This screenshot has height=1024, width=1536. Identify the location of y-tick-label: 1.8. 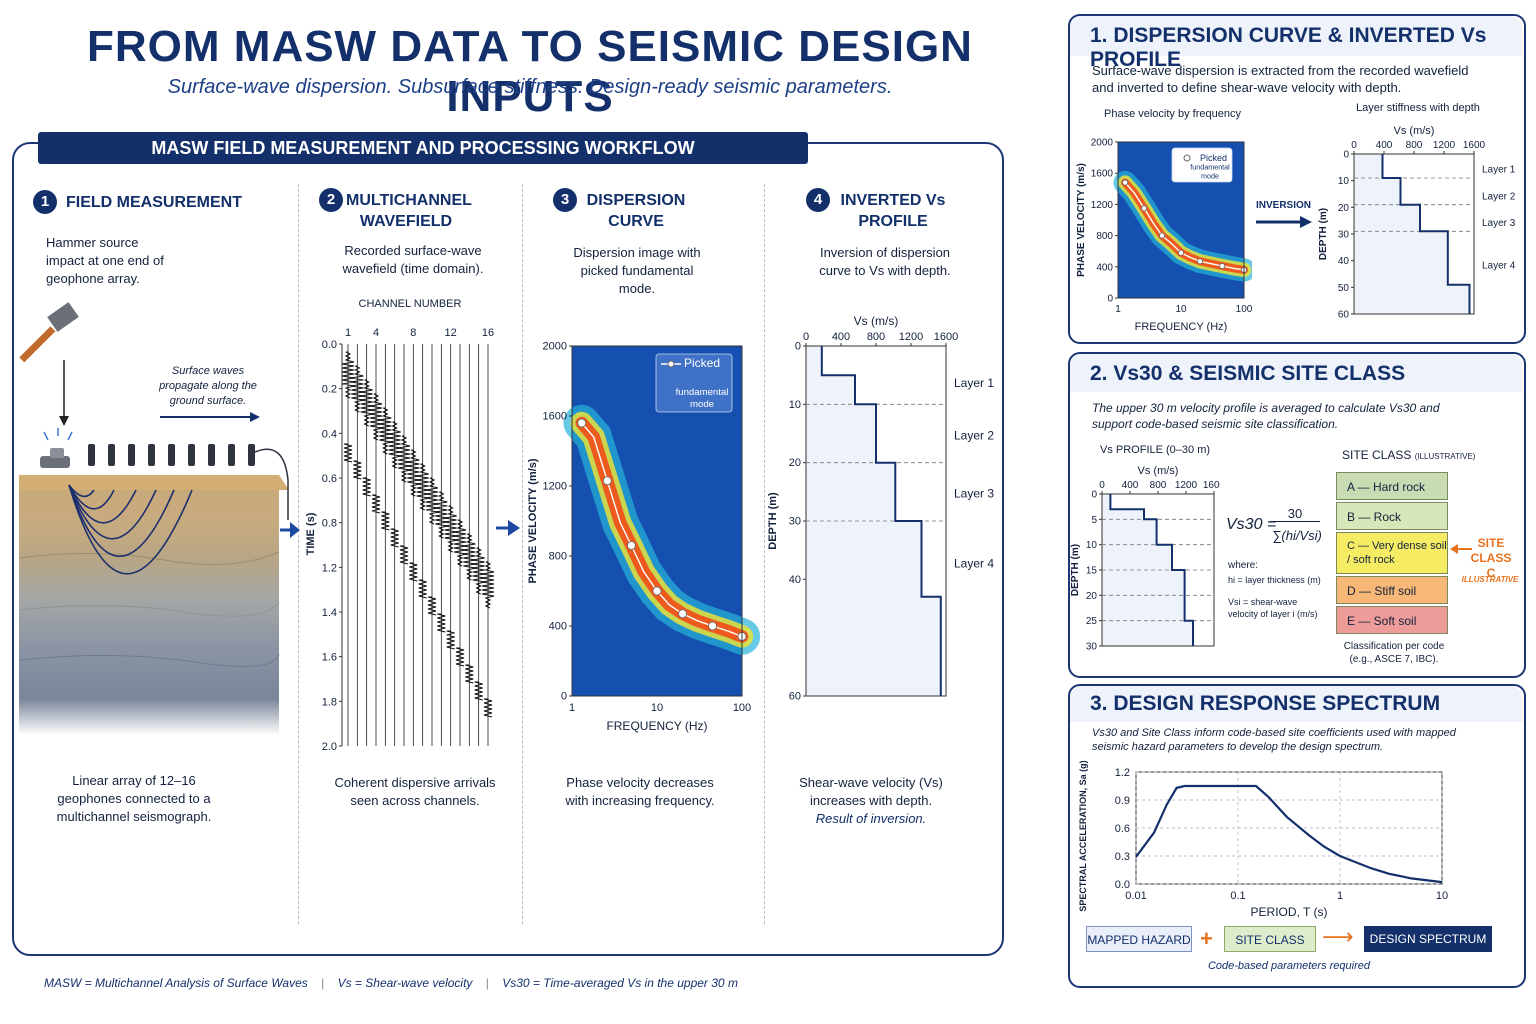
(329, 702).